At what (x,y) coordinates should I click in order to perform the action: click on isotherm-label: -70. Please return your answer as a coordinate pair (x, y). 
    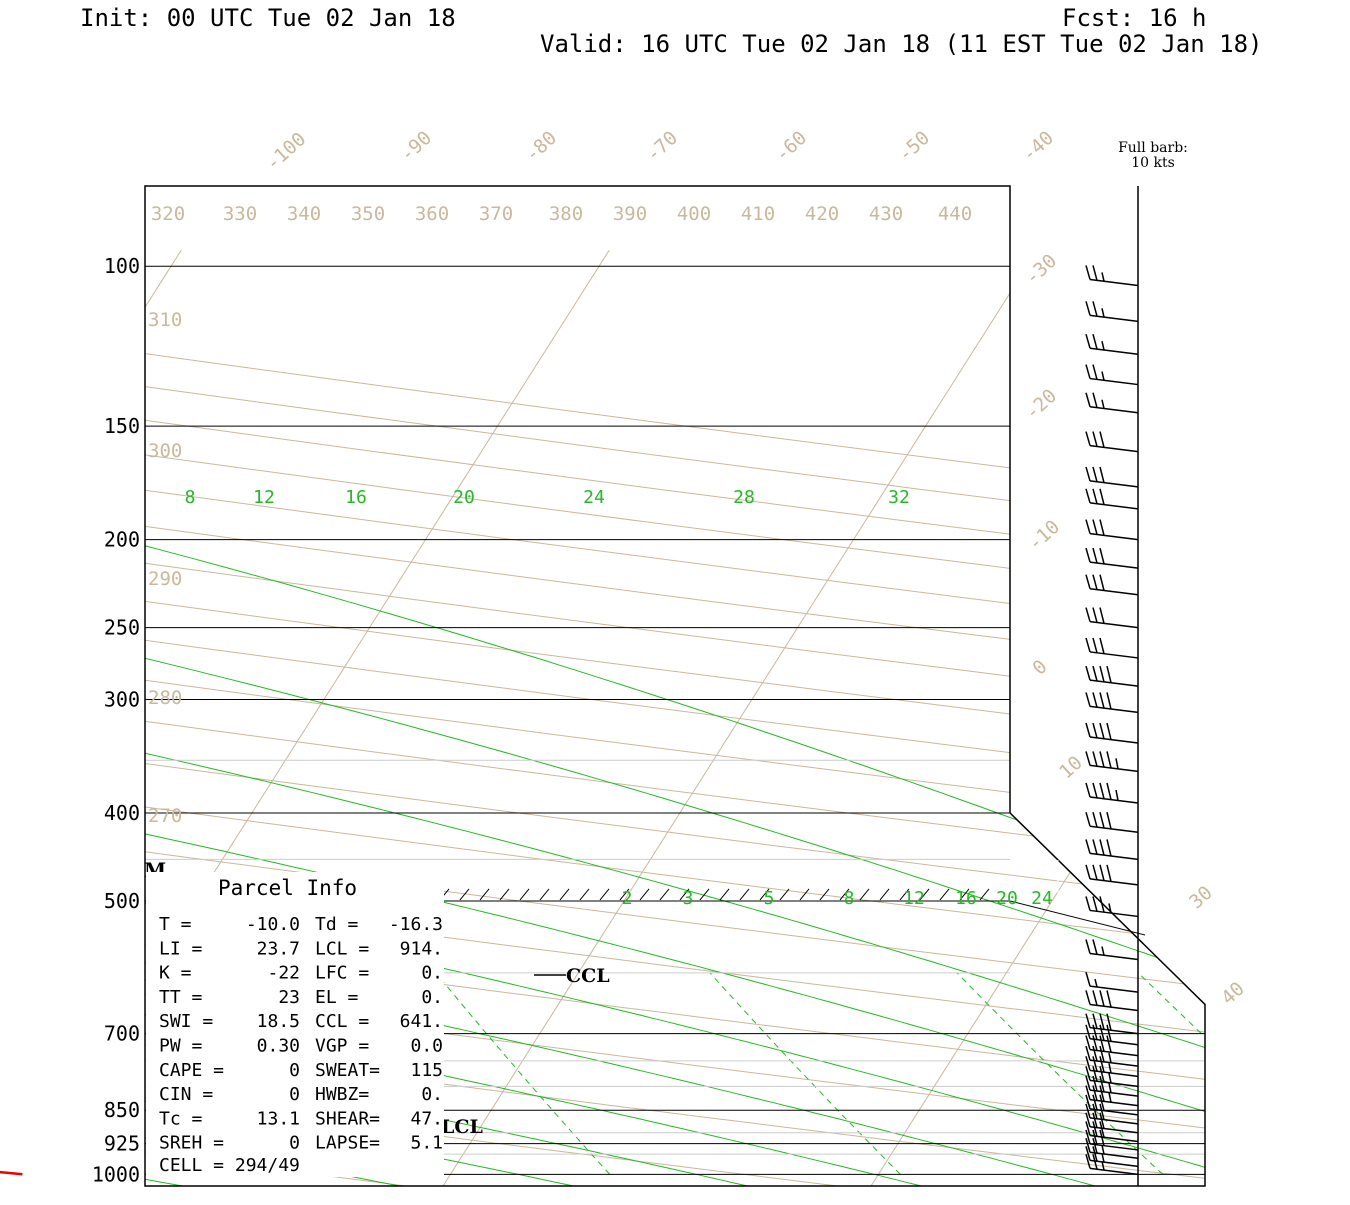
    Looking at the image, I should click on (662, 146).